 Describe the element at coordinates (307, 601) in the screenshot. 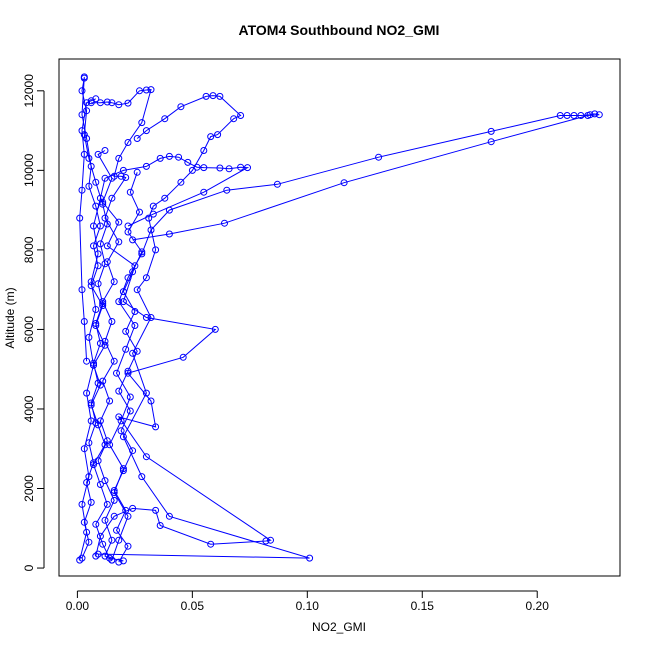

I see `x-axis: 0.00 0.05 0.10 0.15 0.20` at that location.